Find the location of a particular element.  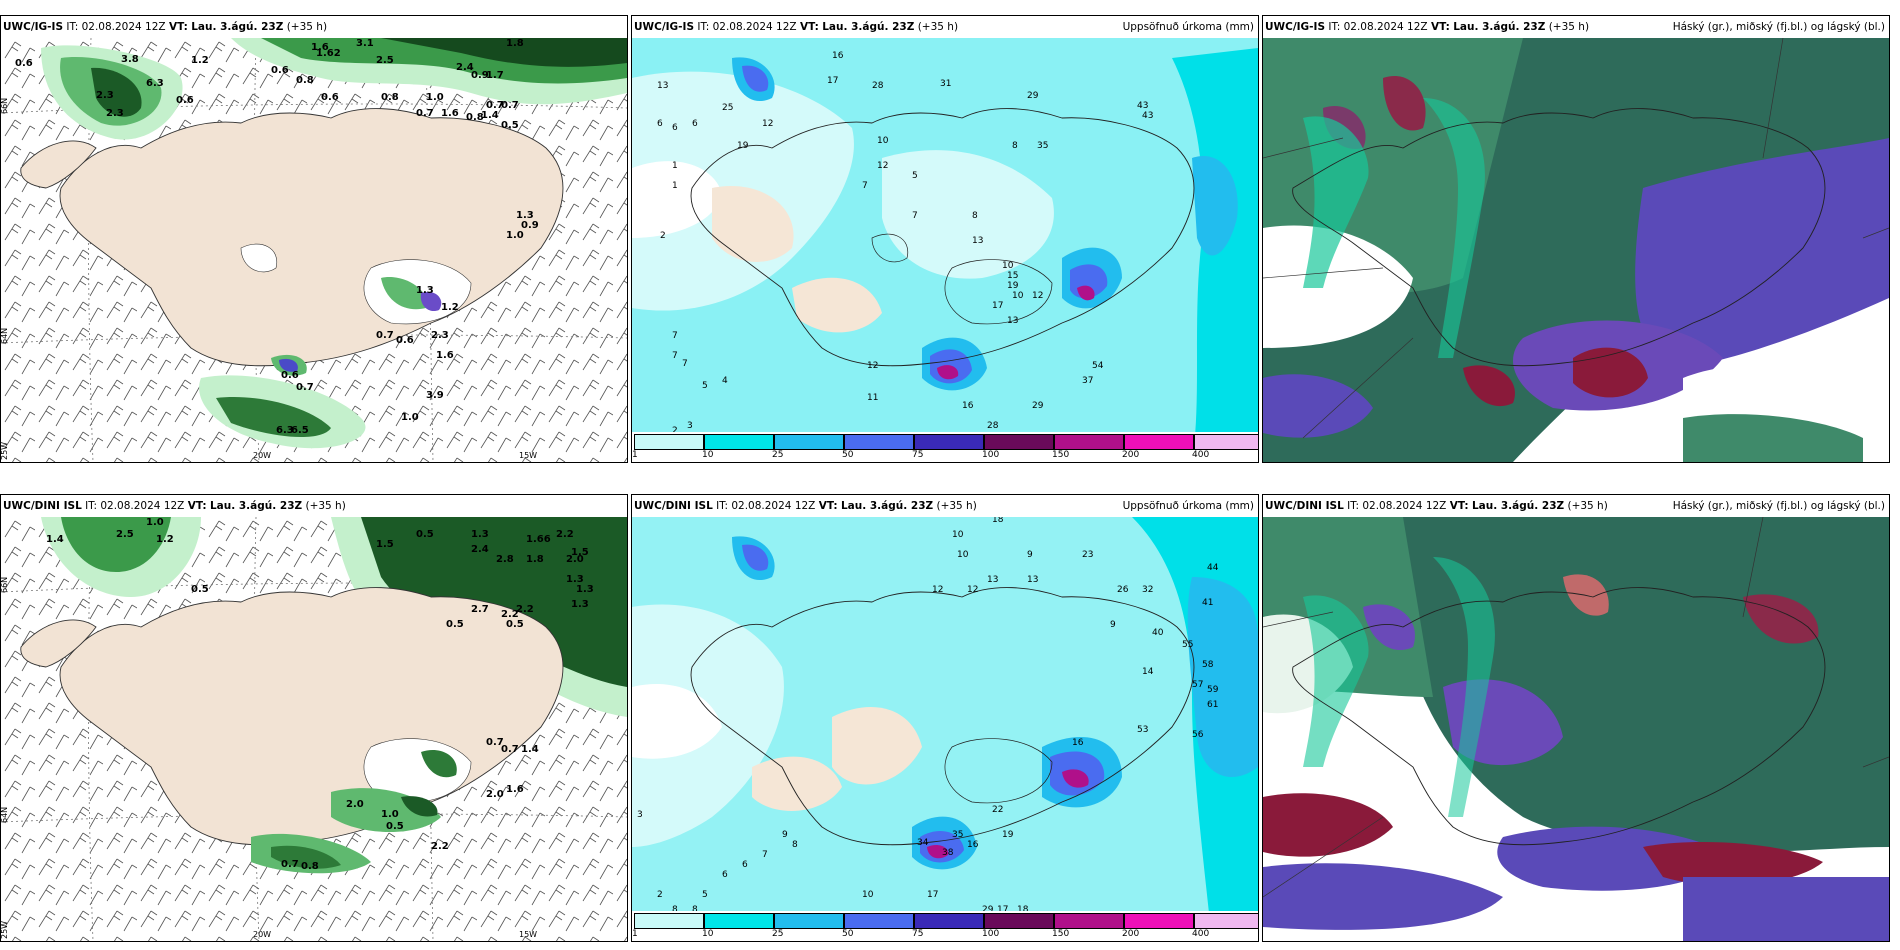

lon-label-25w: 25W is located at coordinates (5, 451).